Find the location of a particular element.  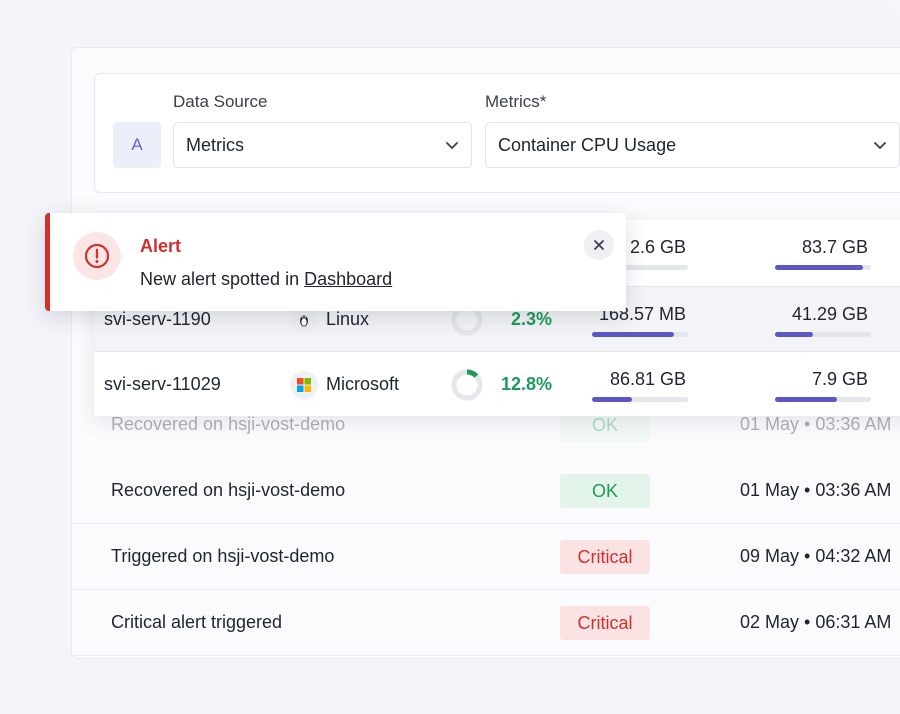

microsoft-icon is located at coordinates (304, 385).